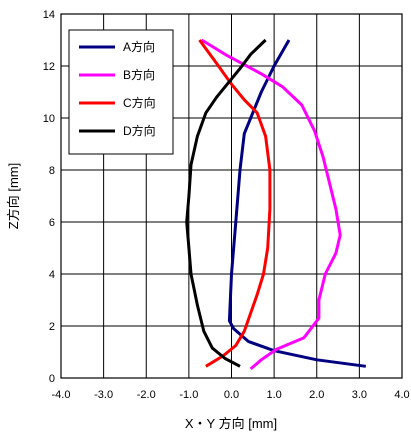 This screenshot has width=411, height=437. Describe the element at coordinates (235, 203) in the screenshot. I see `series-line-c` at that location.